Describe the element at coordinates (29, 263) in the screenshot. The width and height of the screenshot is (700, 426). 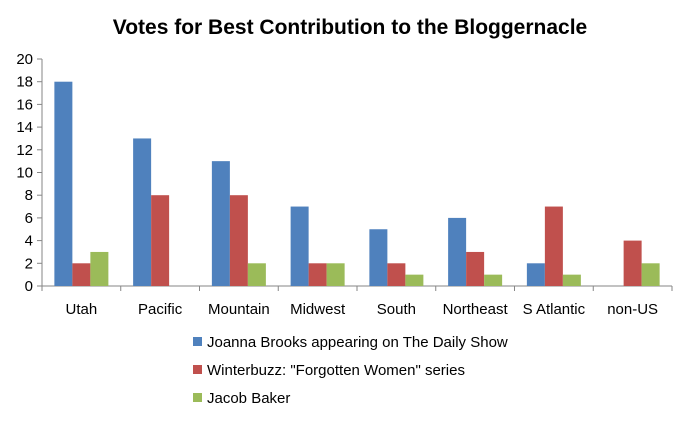
I see `y-tick-label: 2` at that location.